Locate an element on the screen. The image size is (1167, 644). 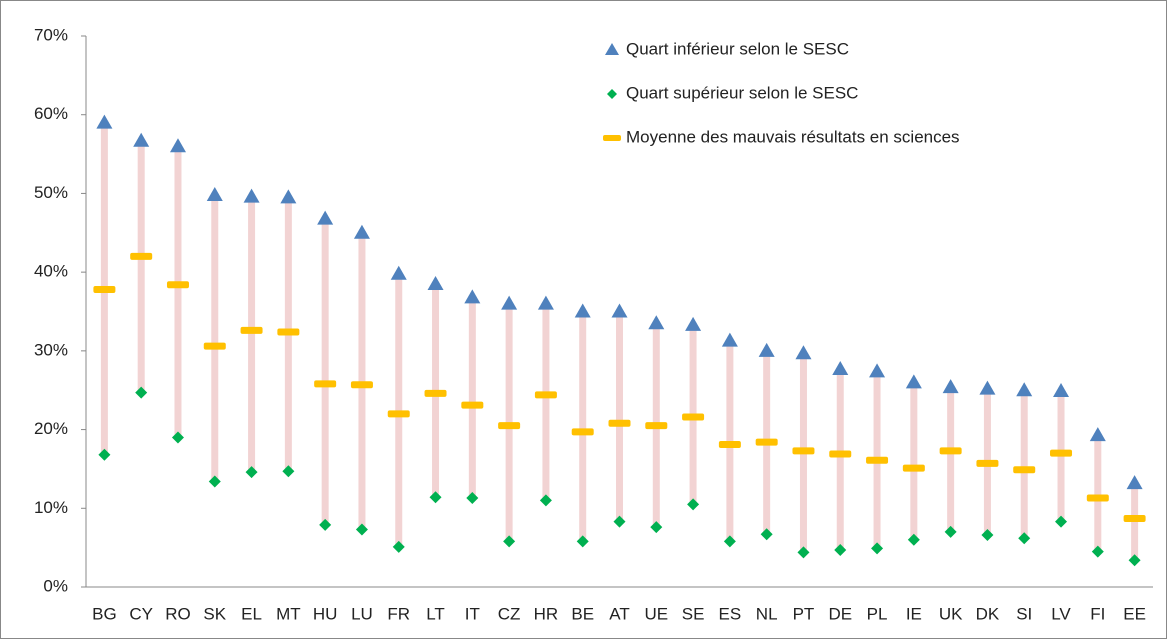
y-tick-label: 10% is located at coordinates (51, 507).